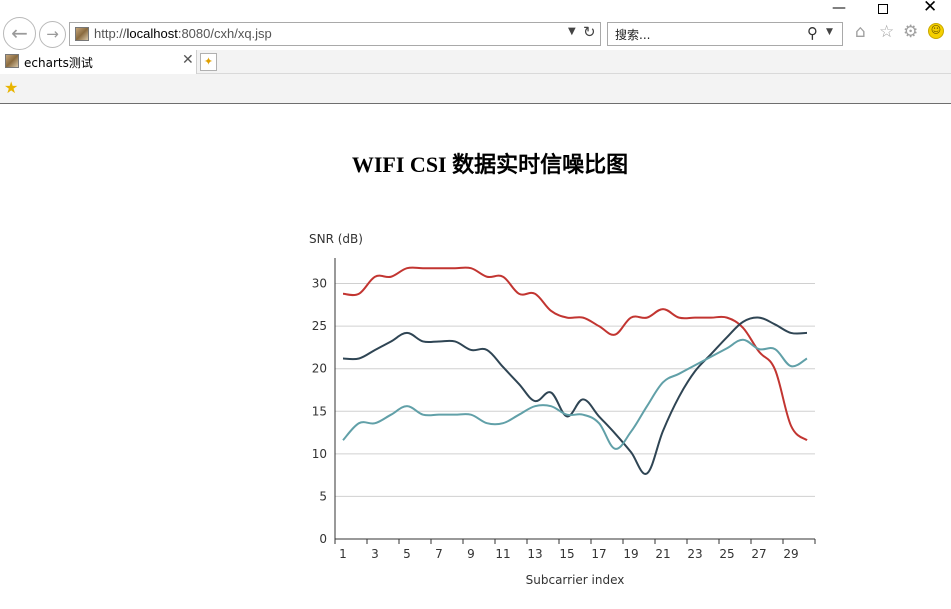  Describe the element at coordinates (475, 62) in the screenshot. I see `tab-bar: echarts测试 ✕ ✦` at that location.